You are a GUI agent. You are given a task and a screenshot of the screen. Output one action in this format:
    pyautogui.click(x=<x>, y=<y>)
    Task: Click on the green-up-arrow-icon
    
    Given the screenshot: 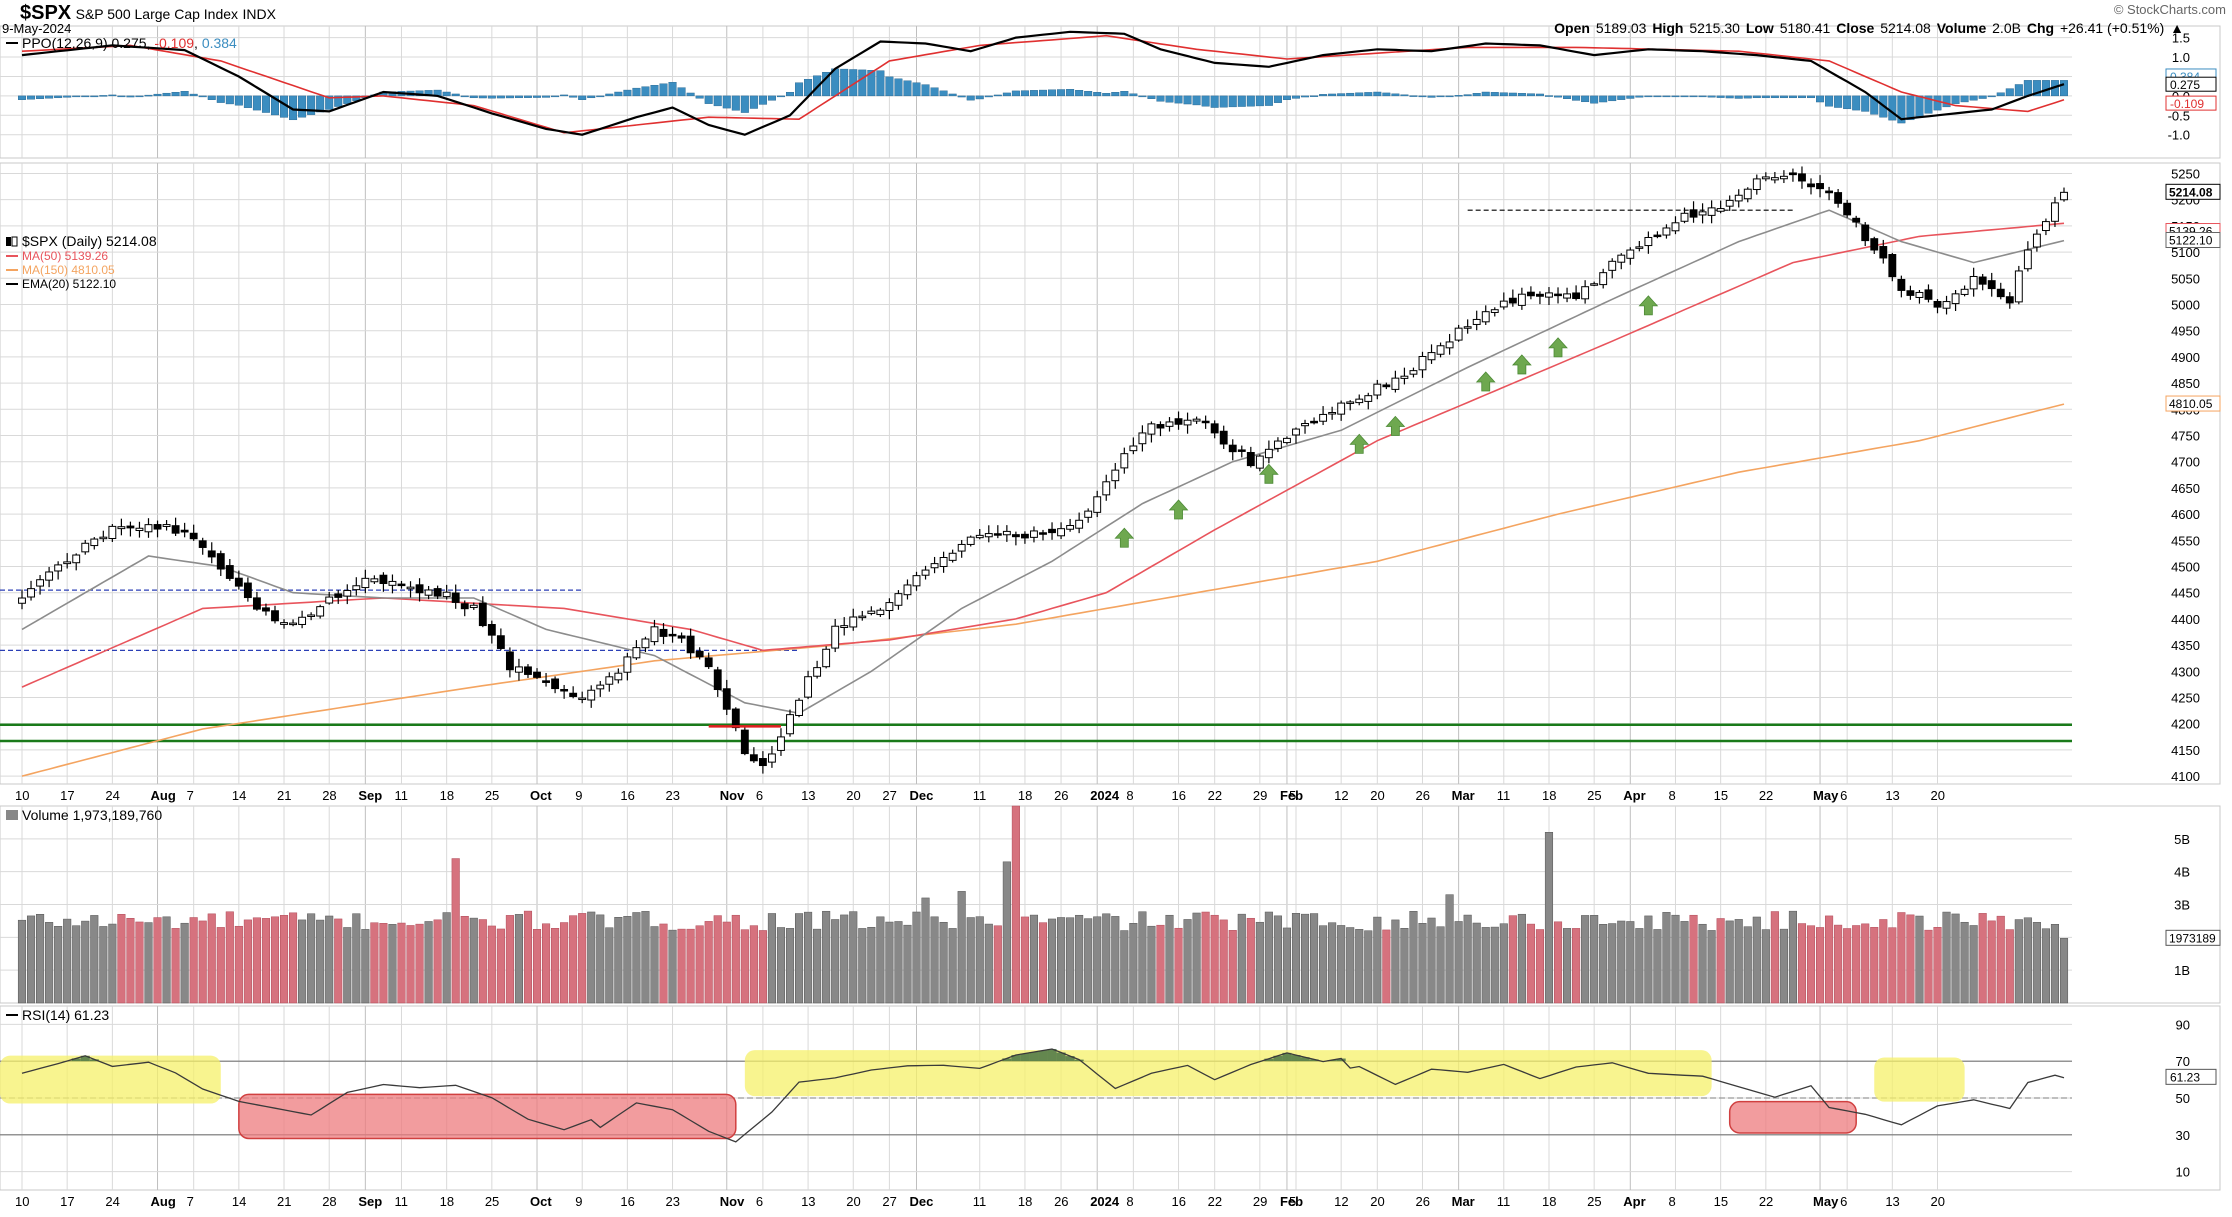 What is the action you would take?
    pyautogui.click(x=1648, y=305)
    